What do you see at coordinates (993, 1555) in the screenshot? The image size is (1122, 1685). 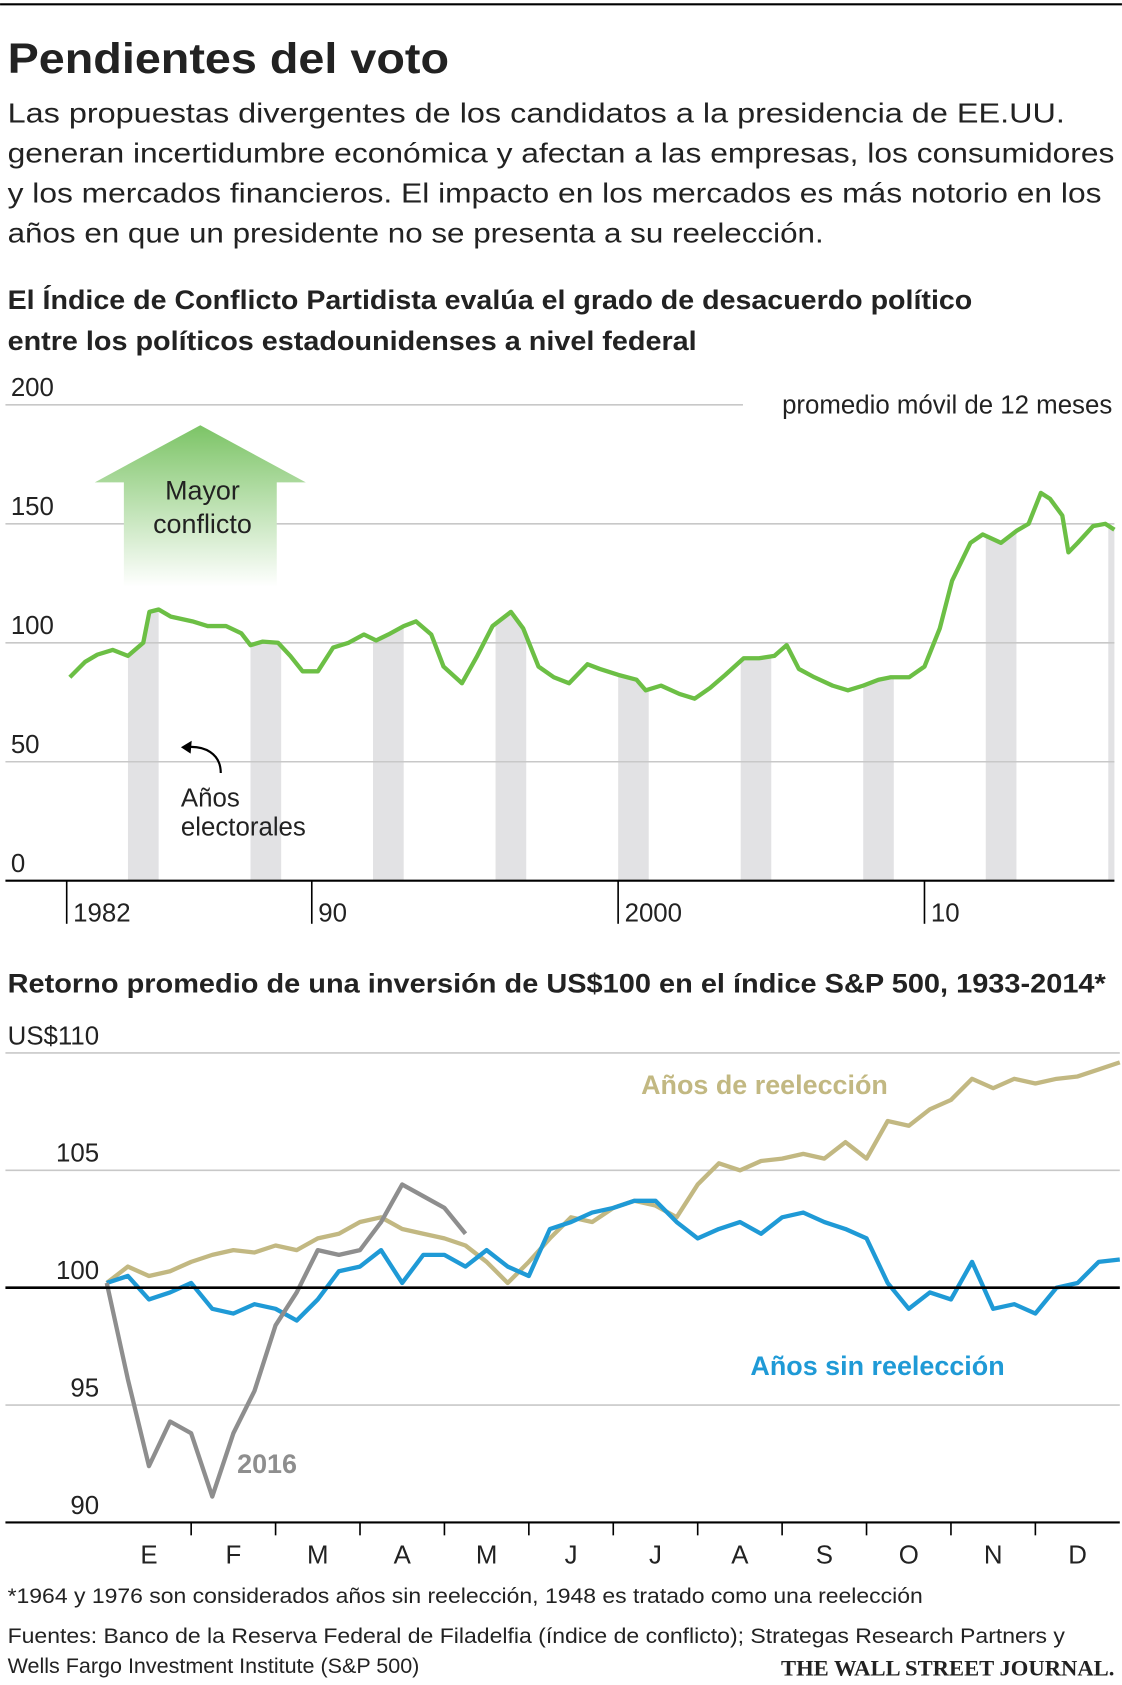 I see `x-tick-label: N` at bounding box center [993, 1555].